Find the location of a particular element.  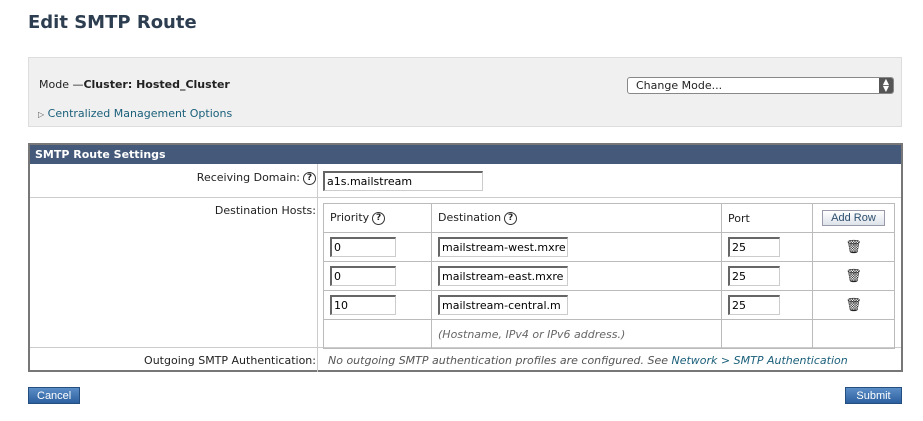

select-arrows-icon: ▲ ▼ is located at coordinates (886, 85).